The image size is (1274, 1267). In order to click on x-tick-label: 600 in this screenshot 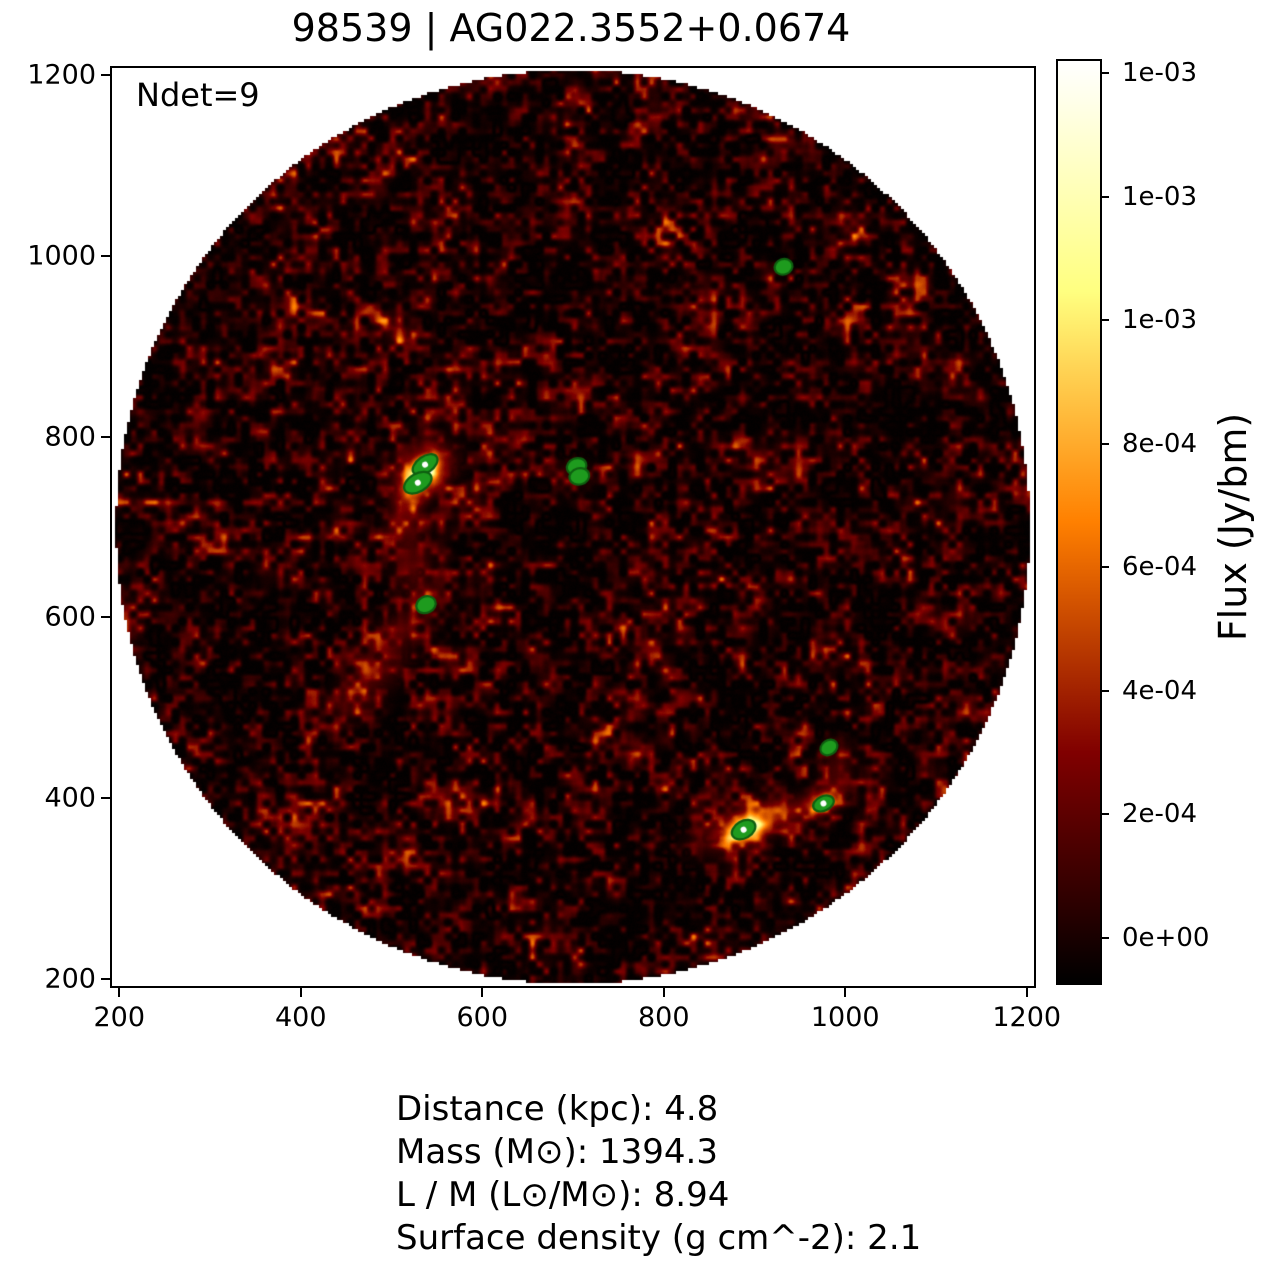, I will do `click(482, 1017)`.